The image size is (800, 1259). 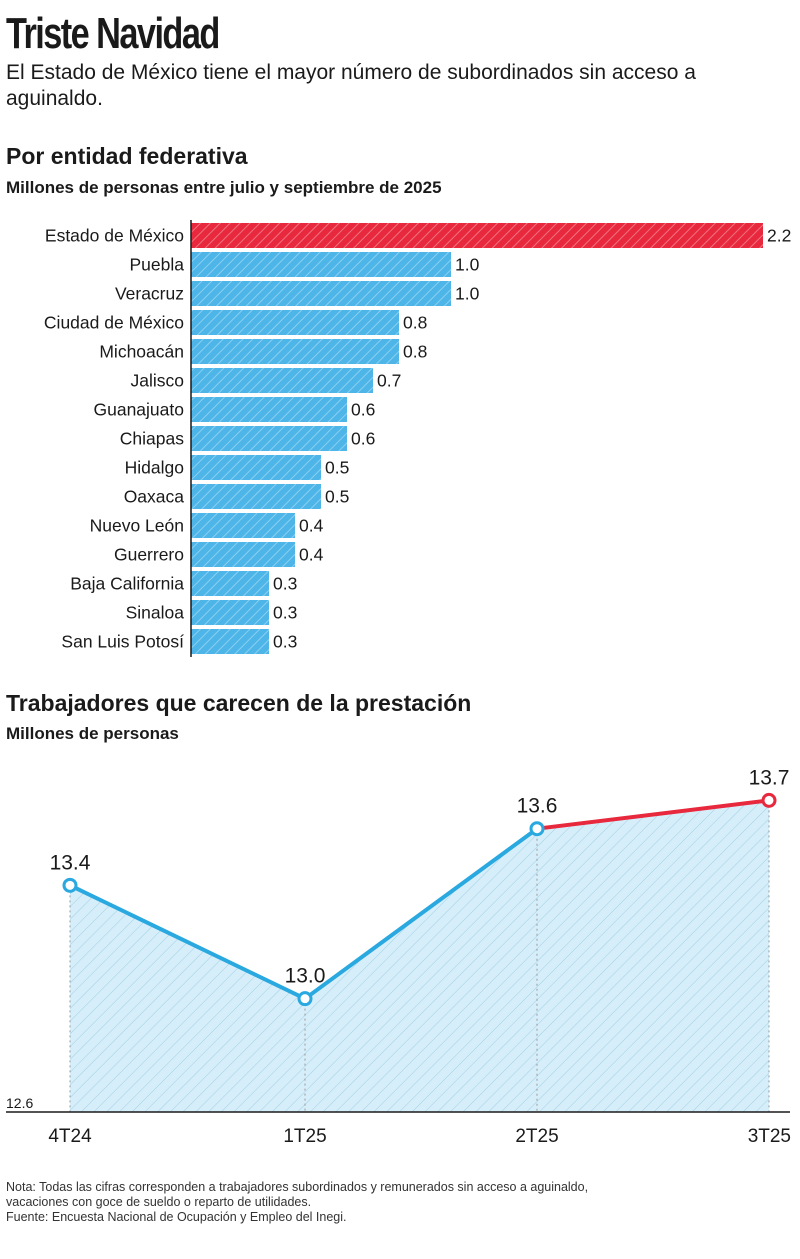 What do you see at coordinates (769, 777) in the screenshot?
I see `point-value-label: 13.7` at bounding box center [769, 777].